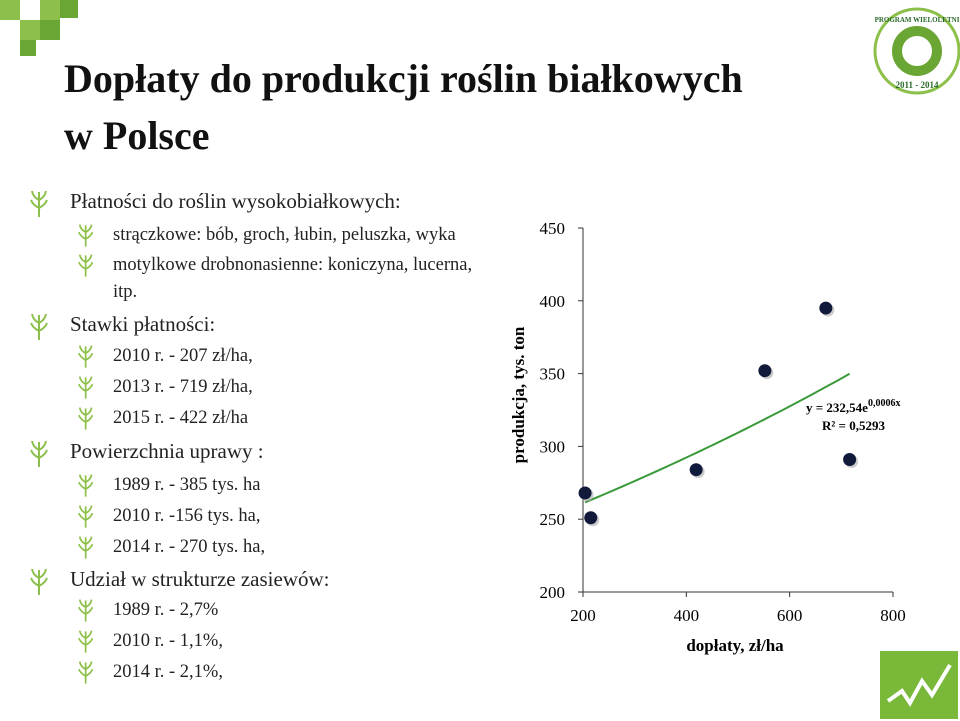  What do you see at coordinates (235, 201) in the screenshot?
I see `section-heading: Płatności do roślin wysokobiałkowych:` at bounding box center [235, 201].